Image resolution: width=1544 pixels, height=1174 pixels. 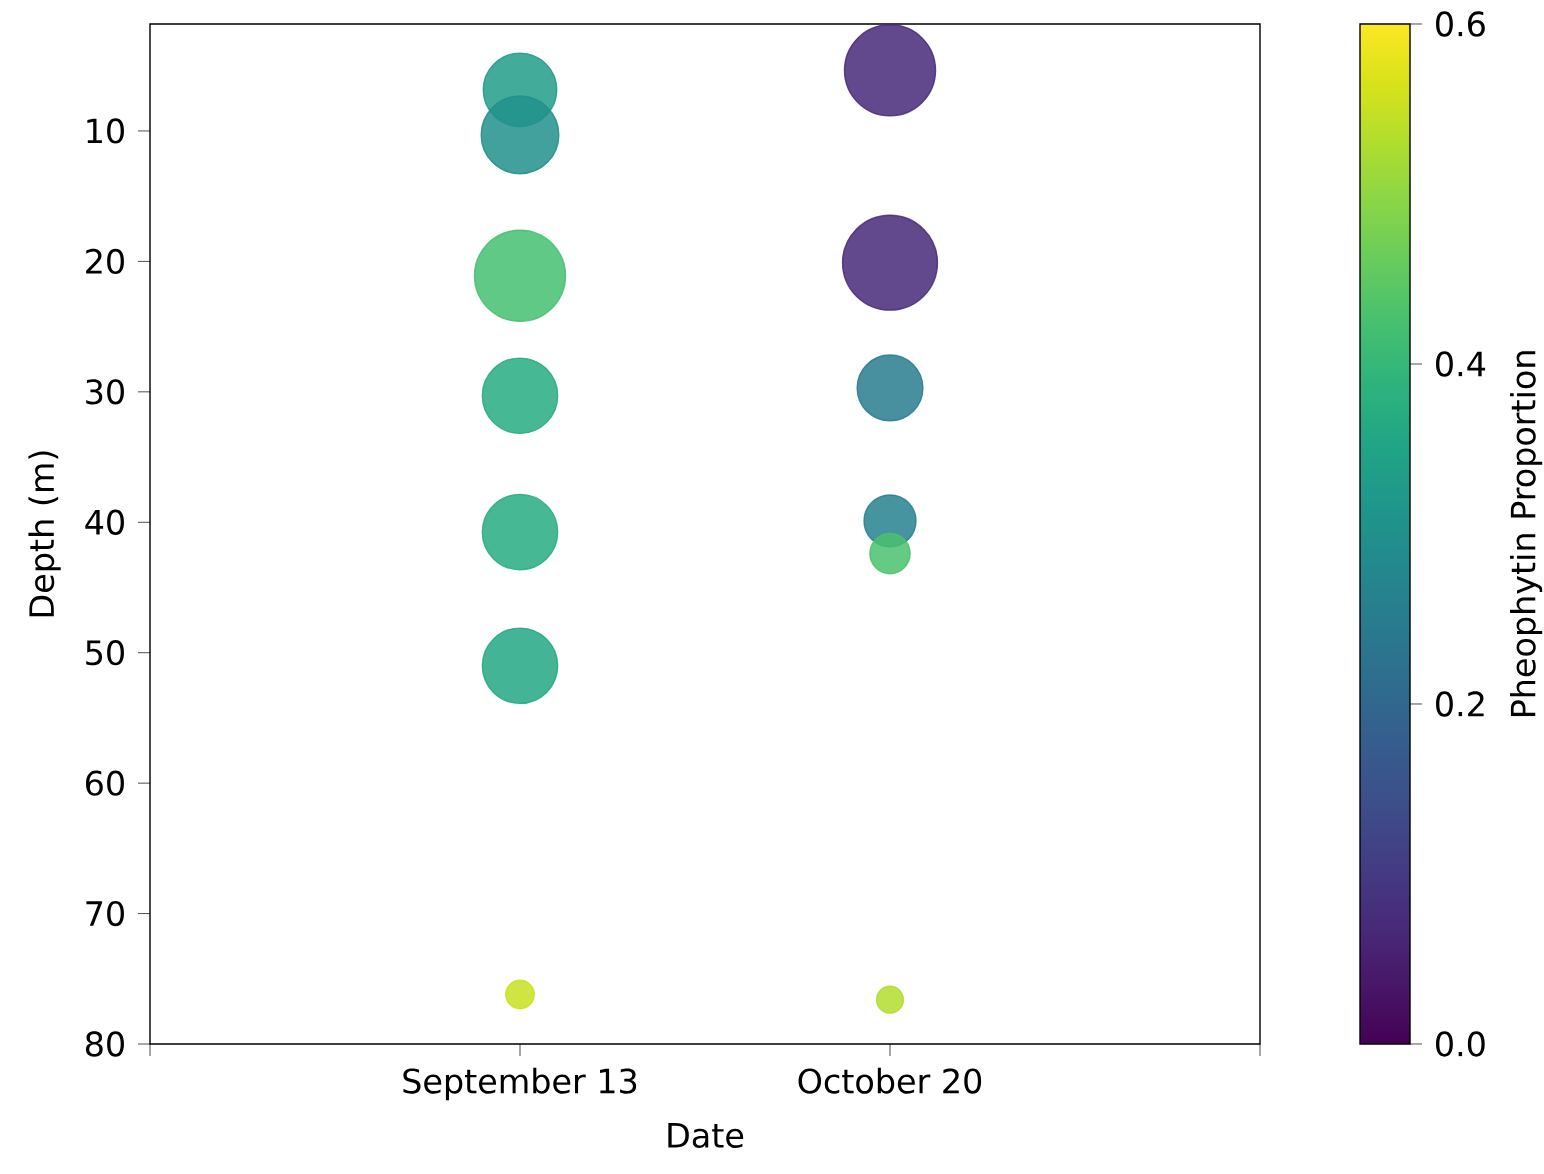 What do you see at coordinates (105, 653) in the screenshot?
I see `y-tick-label: 50` at bounding box center [105, 653].